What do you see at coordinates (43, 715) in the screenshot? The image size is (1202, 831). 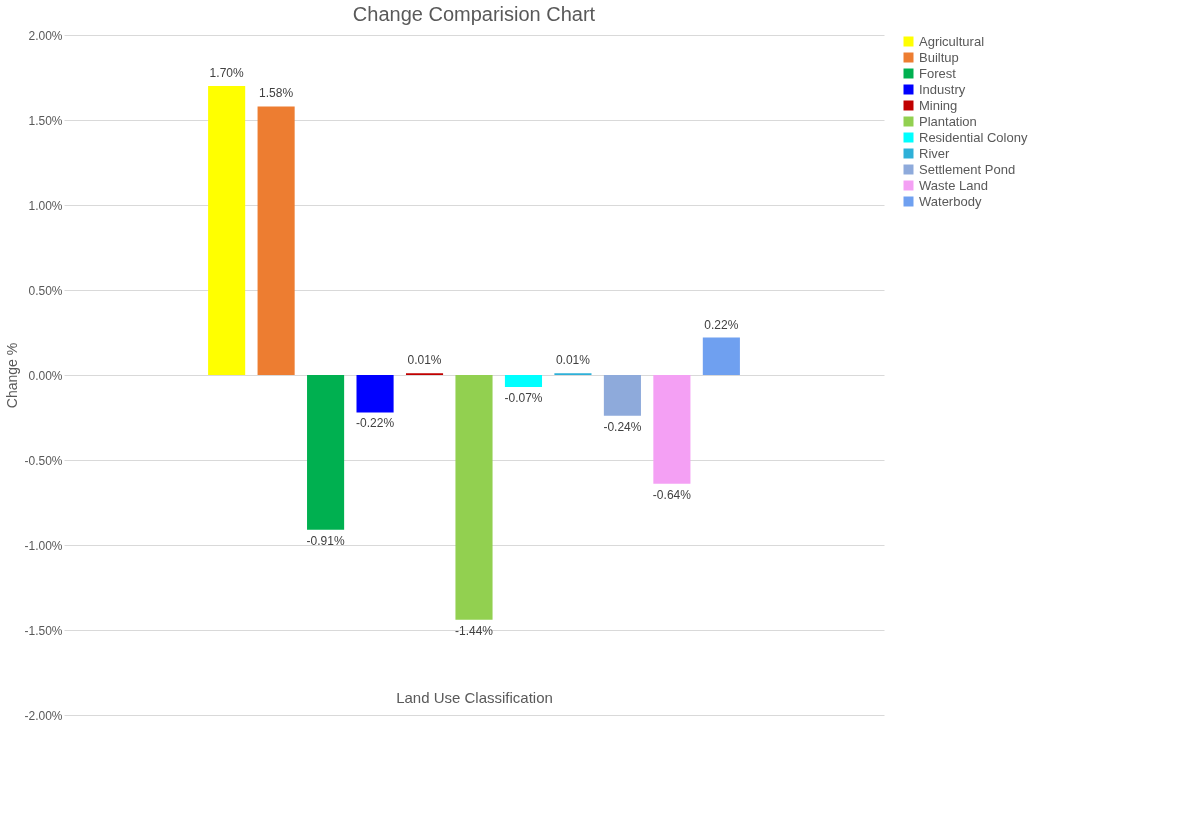 I see `y-tick-label: -2.00%` at bounding box center [43, 715].